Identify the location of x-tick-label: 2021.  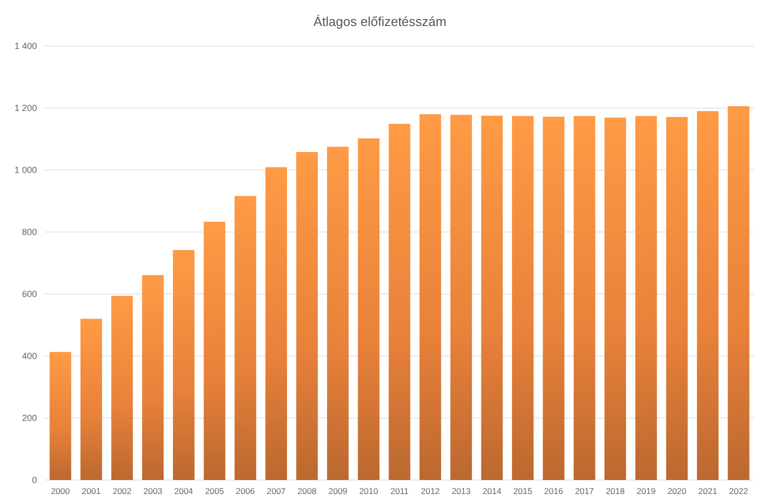
(708, 491).